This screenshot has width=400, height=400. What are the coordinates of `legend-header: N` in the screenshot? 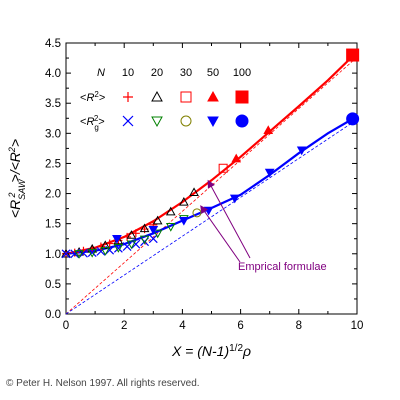 It's located at (101, 73).